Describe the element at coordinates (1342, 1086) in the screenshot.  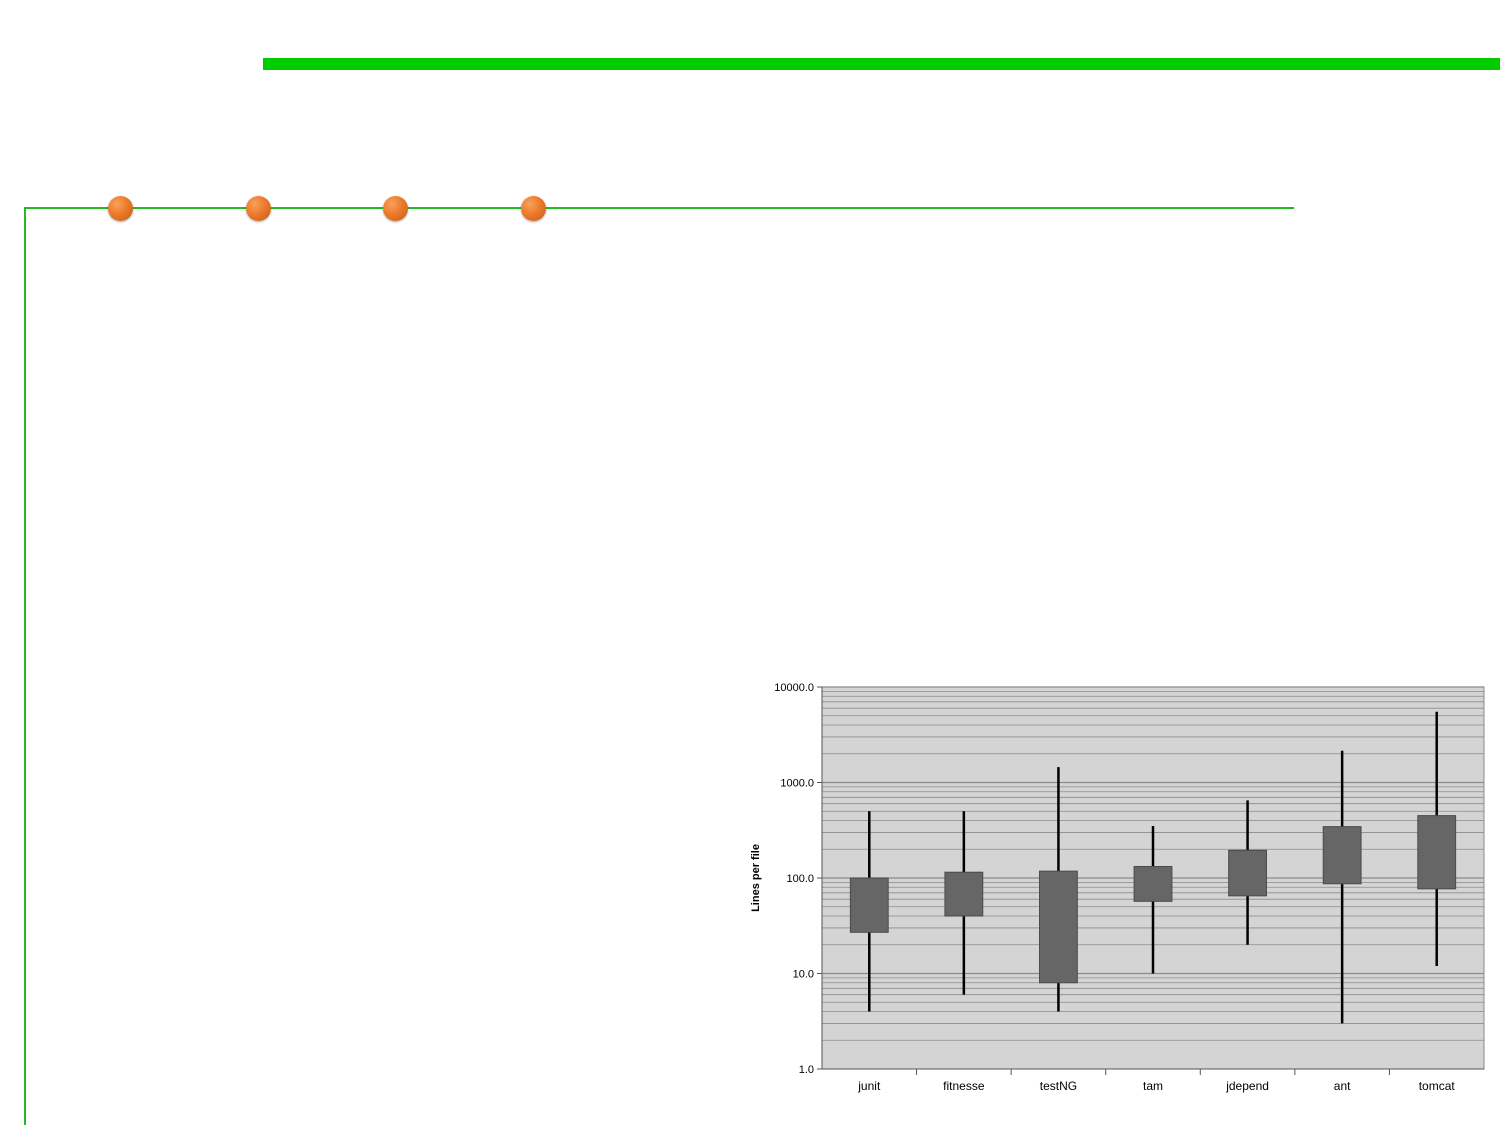
I see `x-tick-label: ant` at that location.